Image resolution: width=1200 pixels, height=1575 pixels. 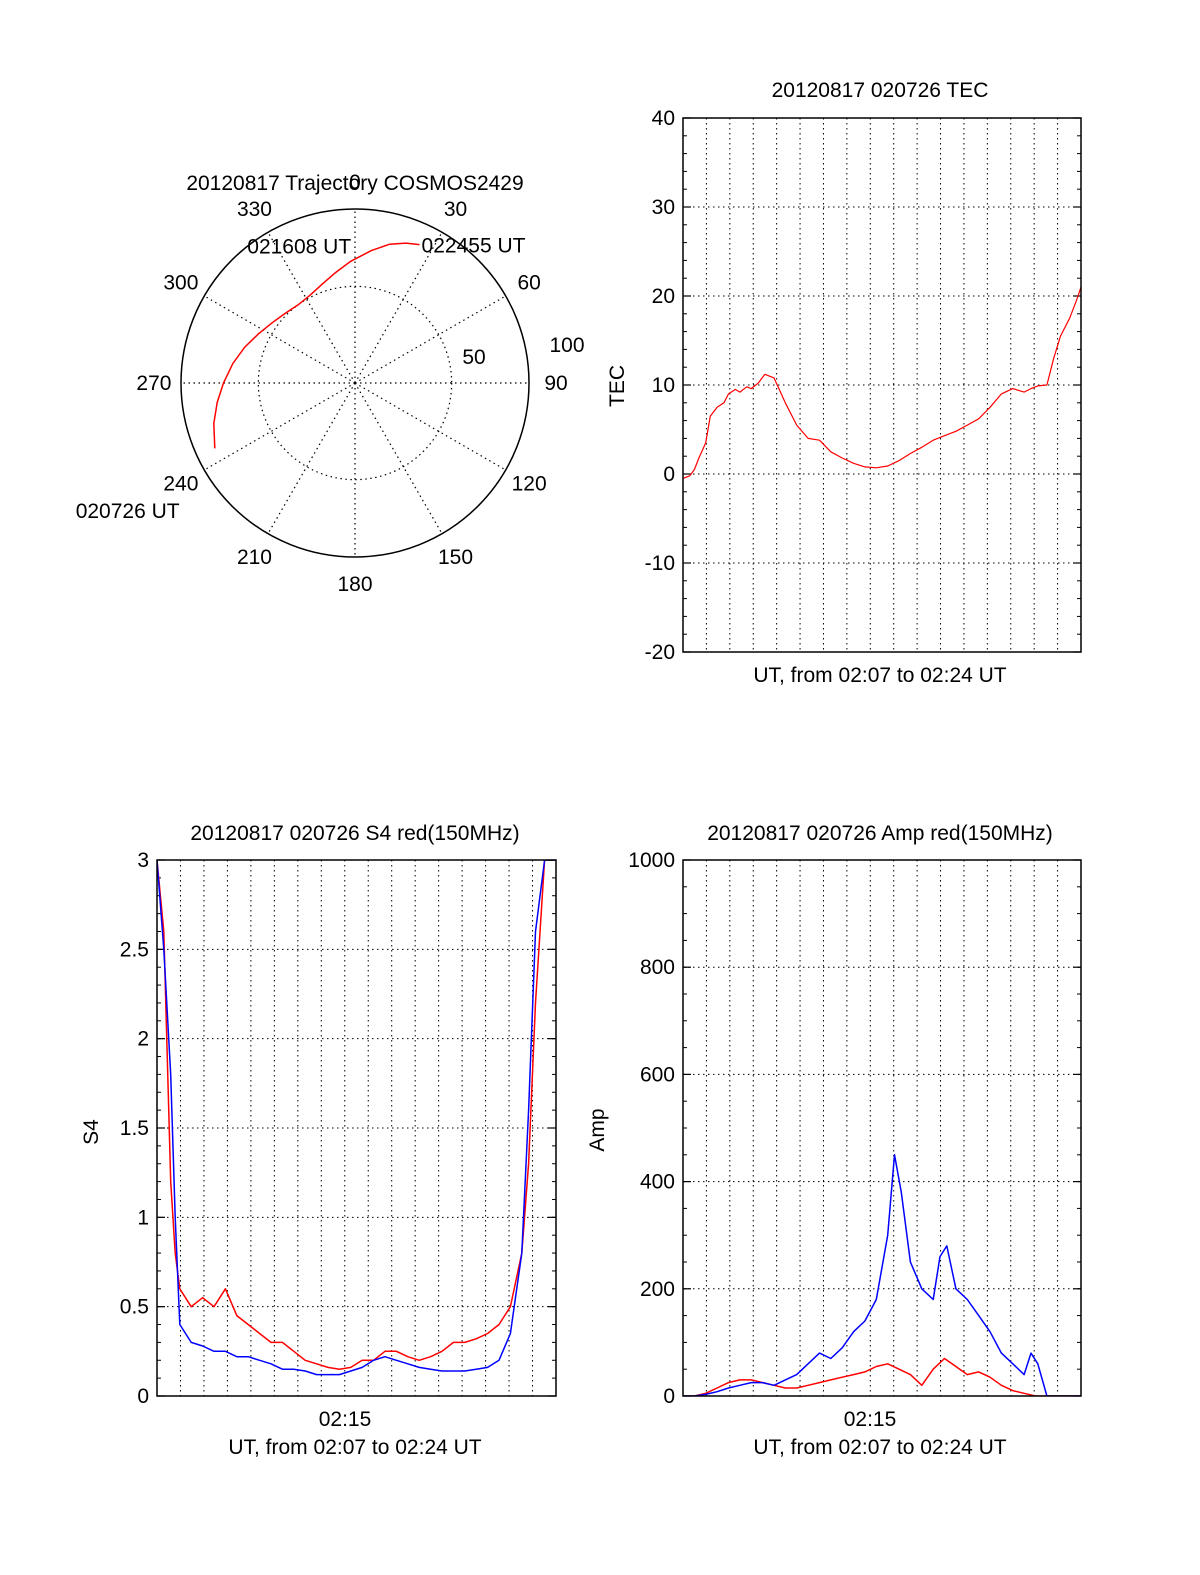 What do you see at coordinates (134, 1128) in the screenshot?
I see `y-tick-label: 1.5` at bounding box center [134, 1128].